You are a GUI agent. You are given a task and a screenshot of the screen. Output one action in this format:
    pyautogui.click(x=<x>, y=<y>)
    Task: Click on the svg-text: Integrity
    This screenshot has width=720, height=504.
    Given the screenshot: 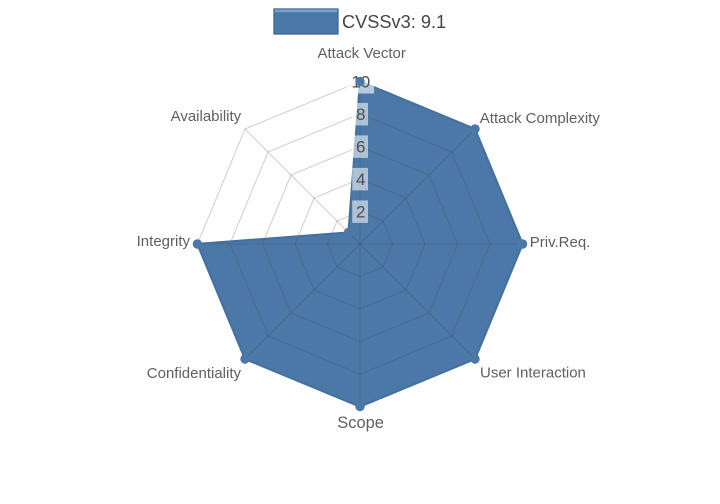 What is the action you would take?
    pyautogui.click(x=164, y=241)
    